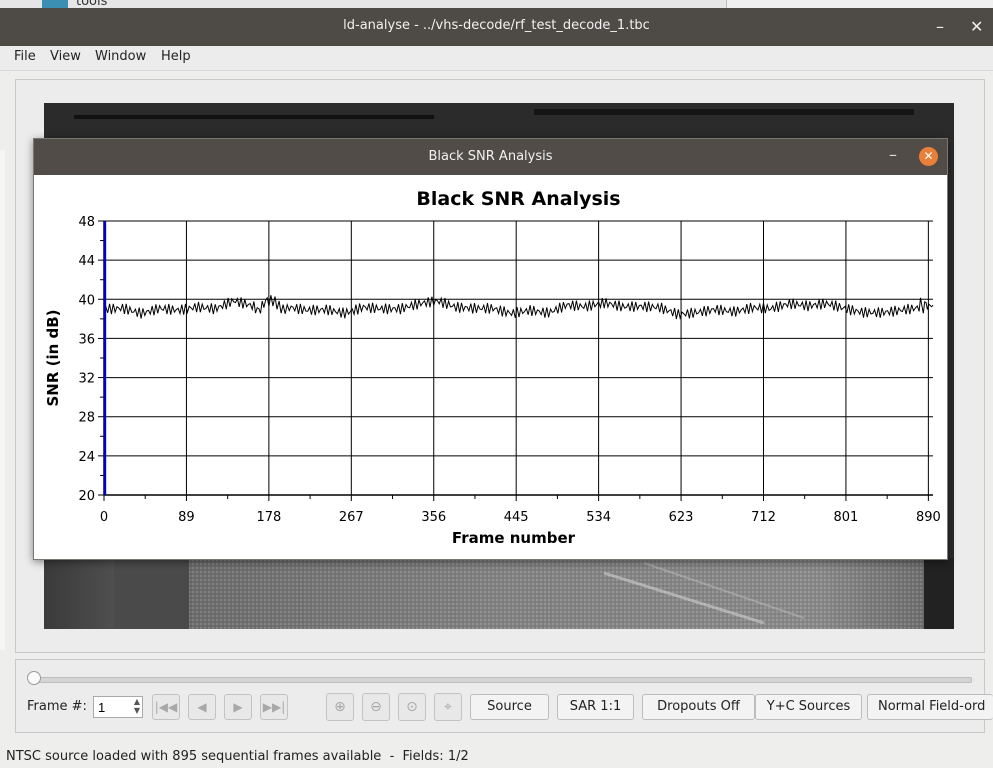  I want to click on main-titlebar, so click(496, 27).